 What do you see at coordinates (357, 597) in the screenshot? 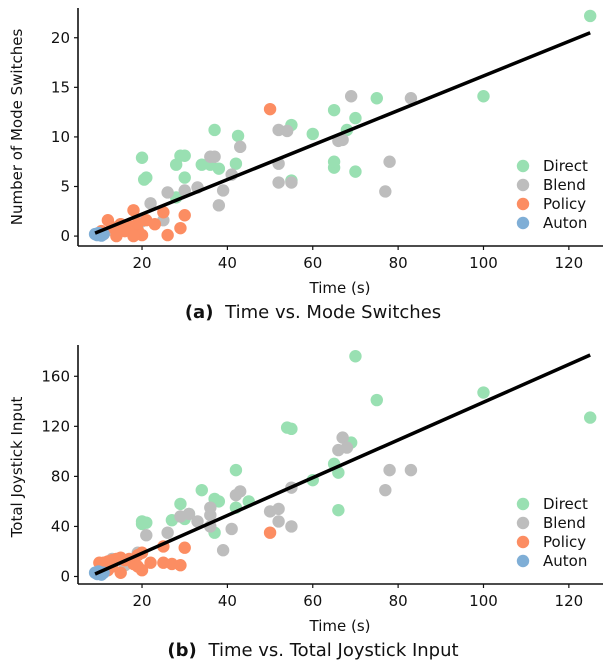
I see `panel-b-x-ticks: 20 40 60 80 100 120` at bounding box center [357, 597].